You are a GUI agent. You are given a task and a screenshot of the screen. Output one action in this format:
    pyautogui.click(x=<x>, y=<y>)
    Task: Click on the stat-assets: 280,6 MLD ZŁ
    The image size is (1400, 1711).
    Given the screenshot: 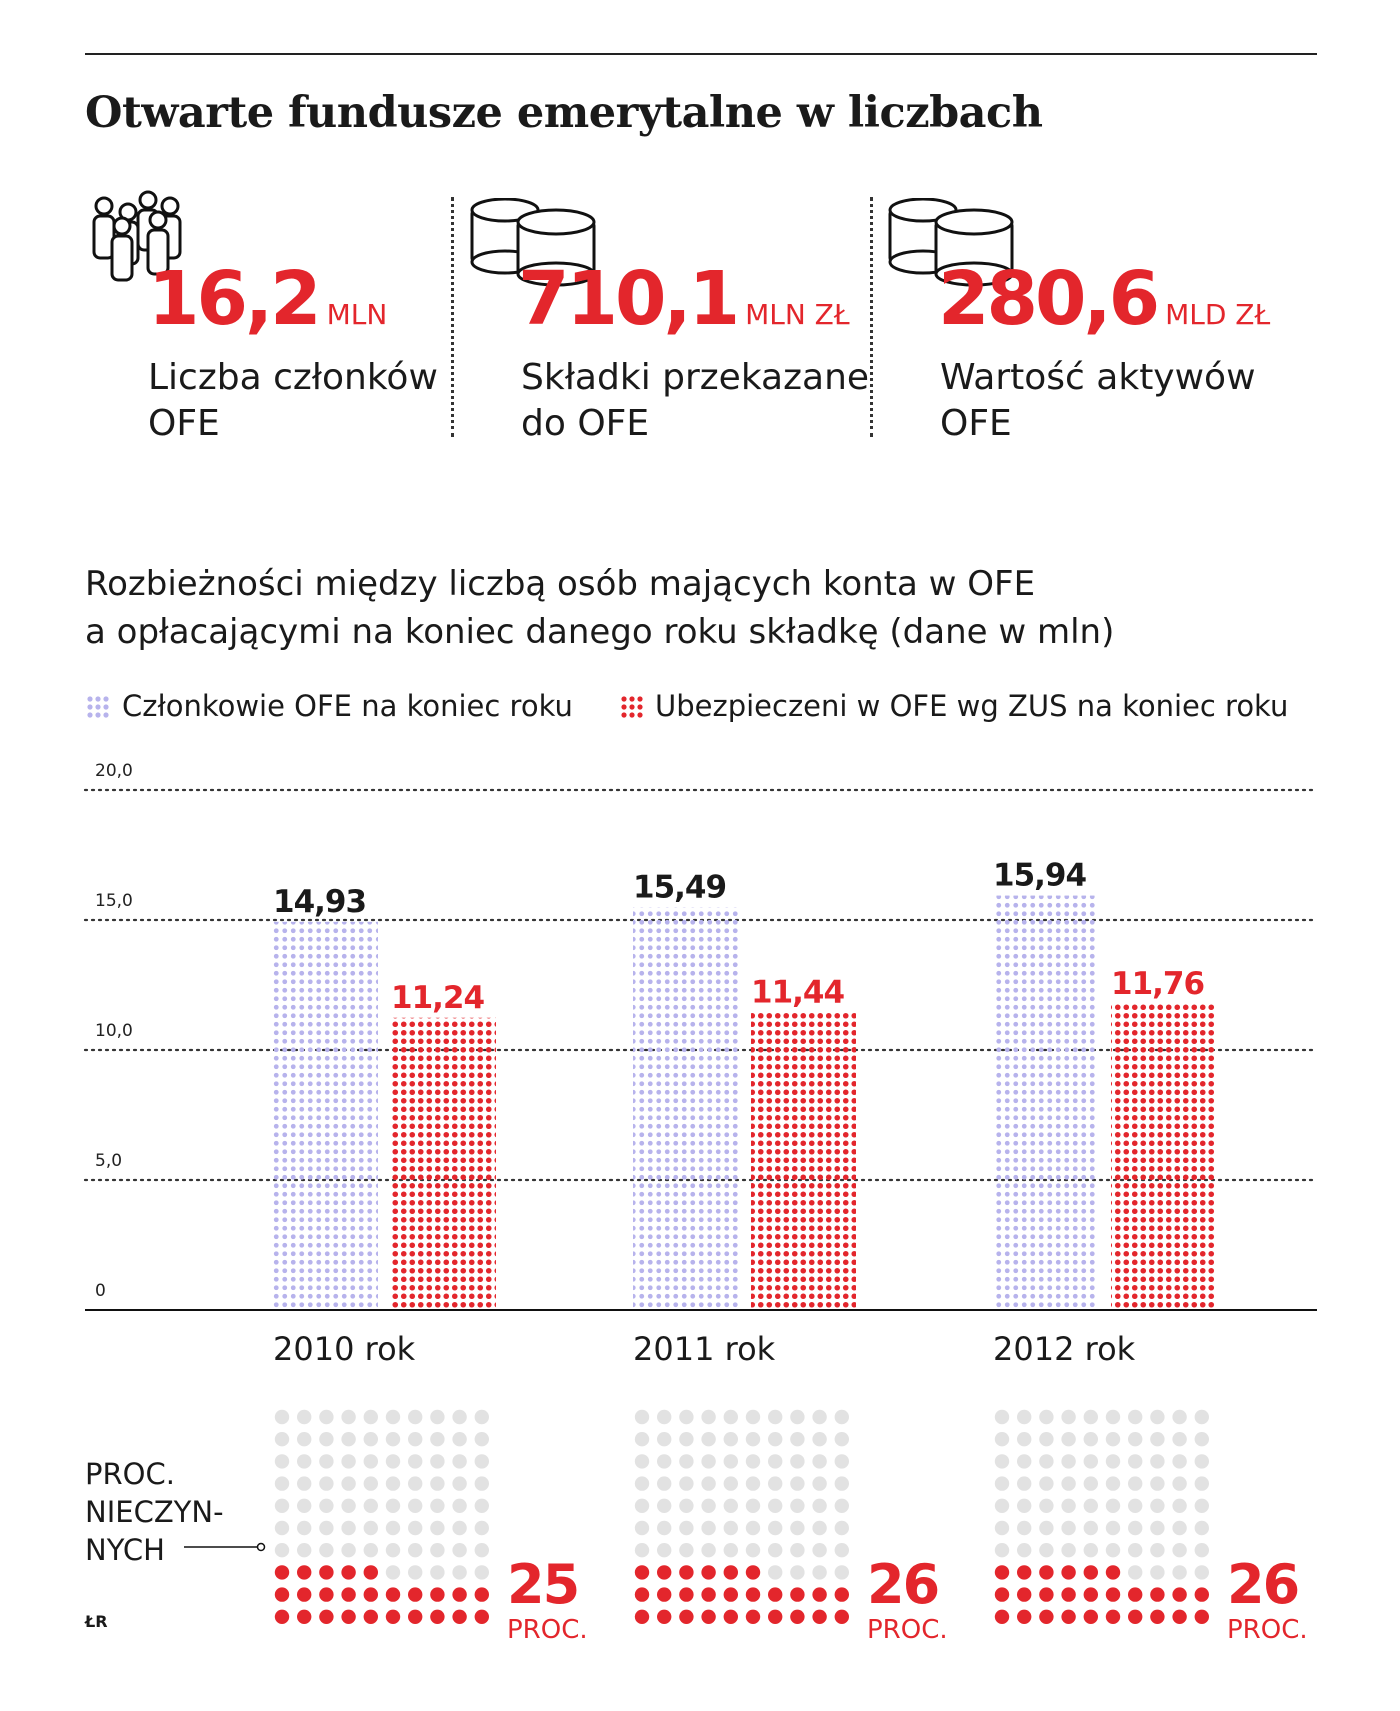 What is the action you would take?
    pyautogui.click(x=1104, y=299)
    